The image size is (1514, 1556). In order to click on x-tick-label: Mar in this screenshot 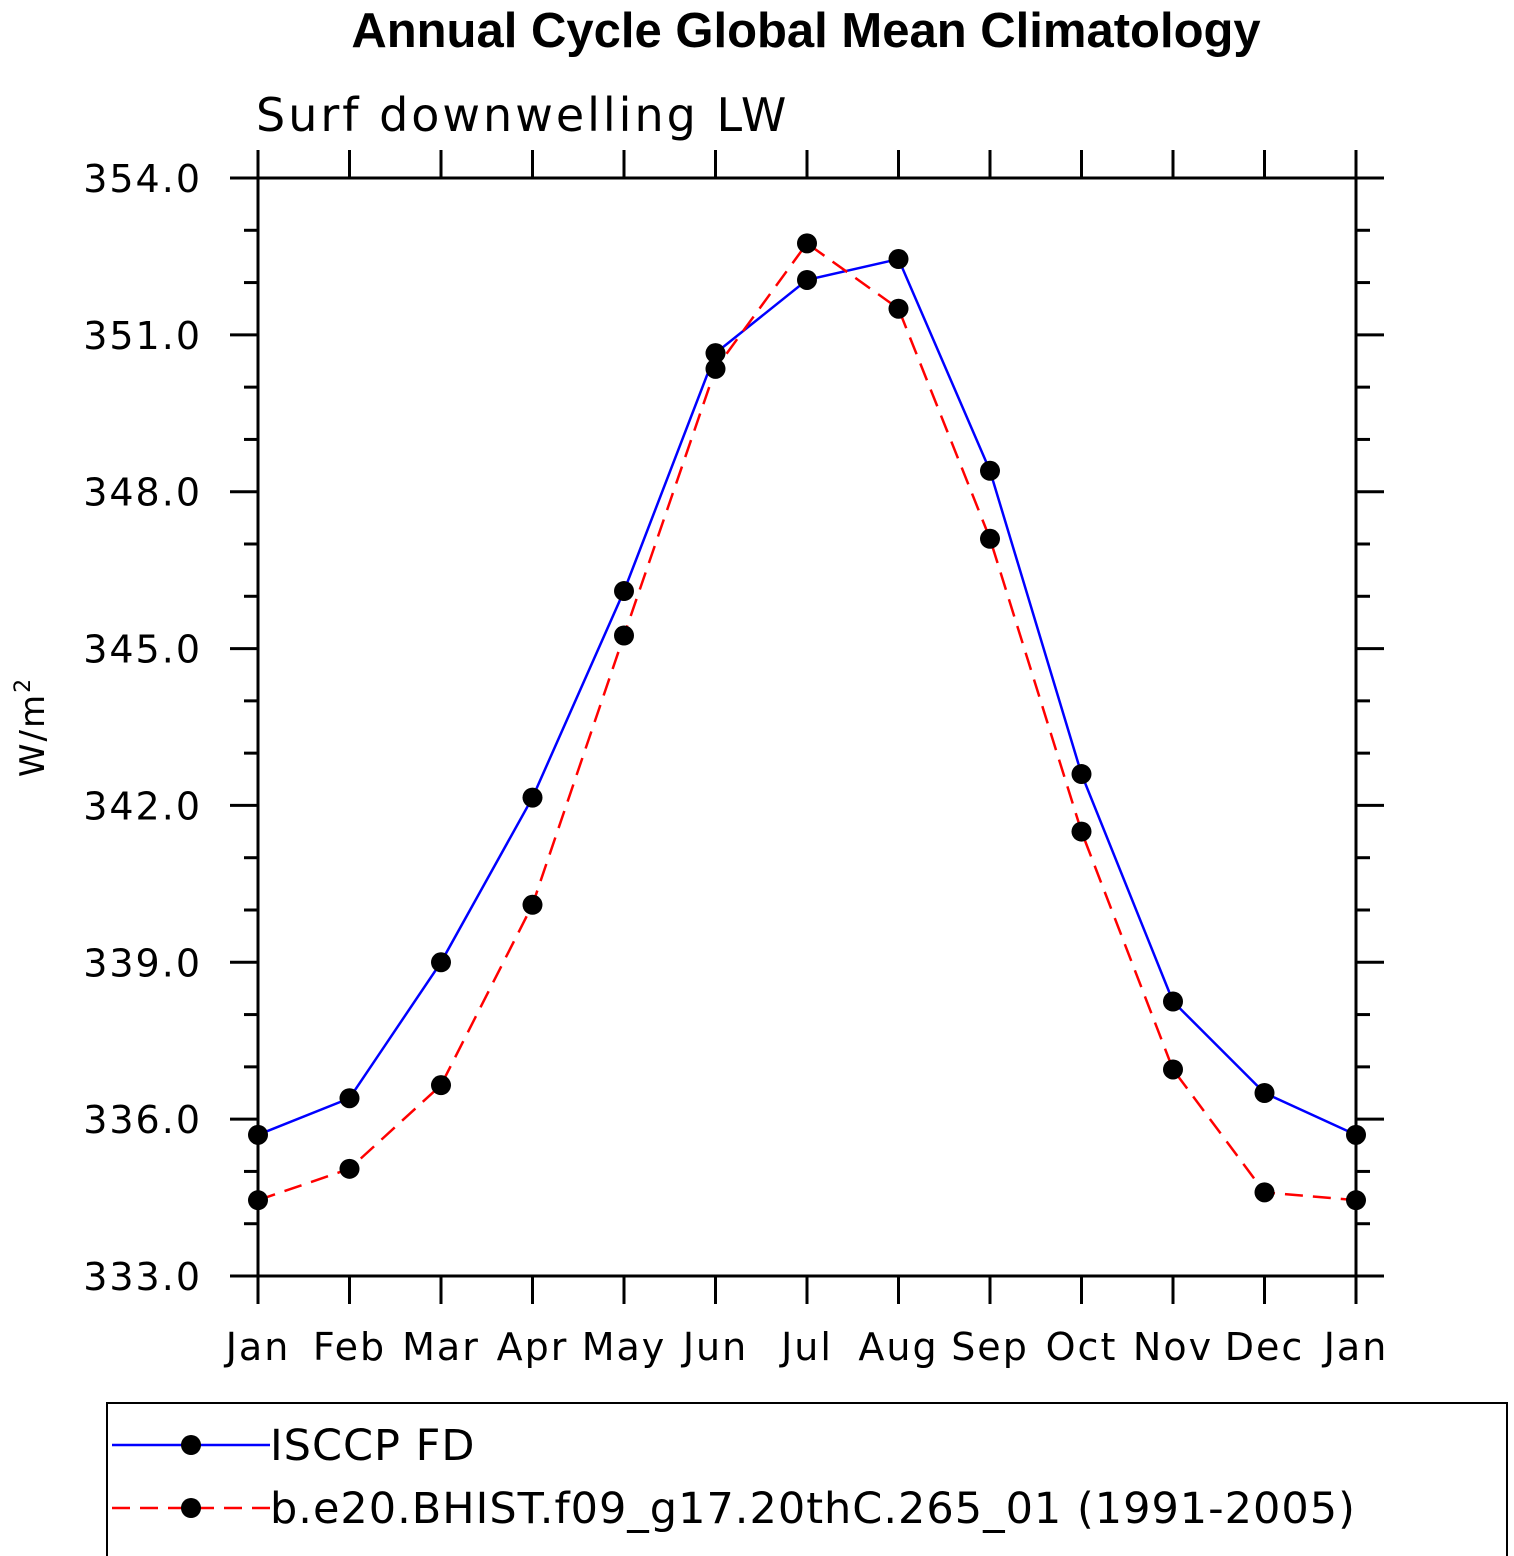, I will do `click(441, 1347)`.